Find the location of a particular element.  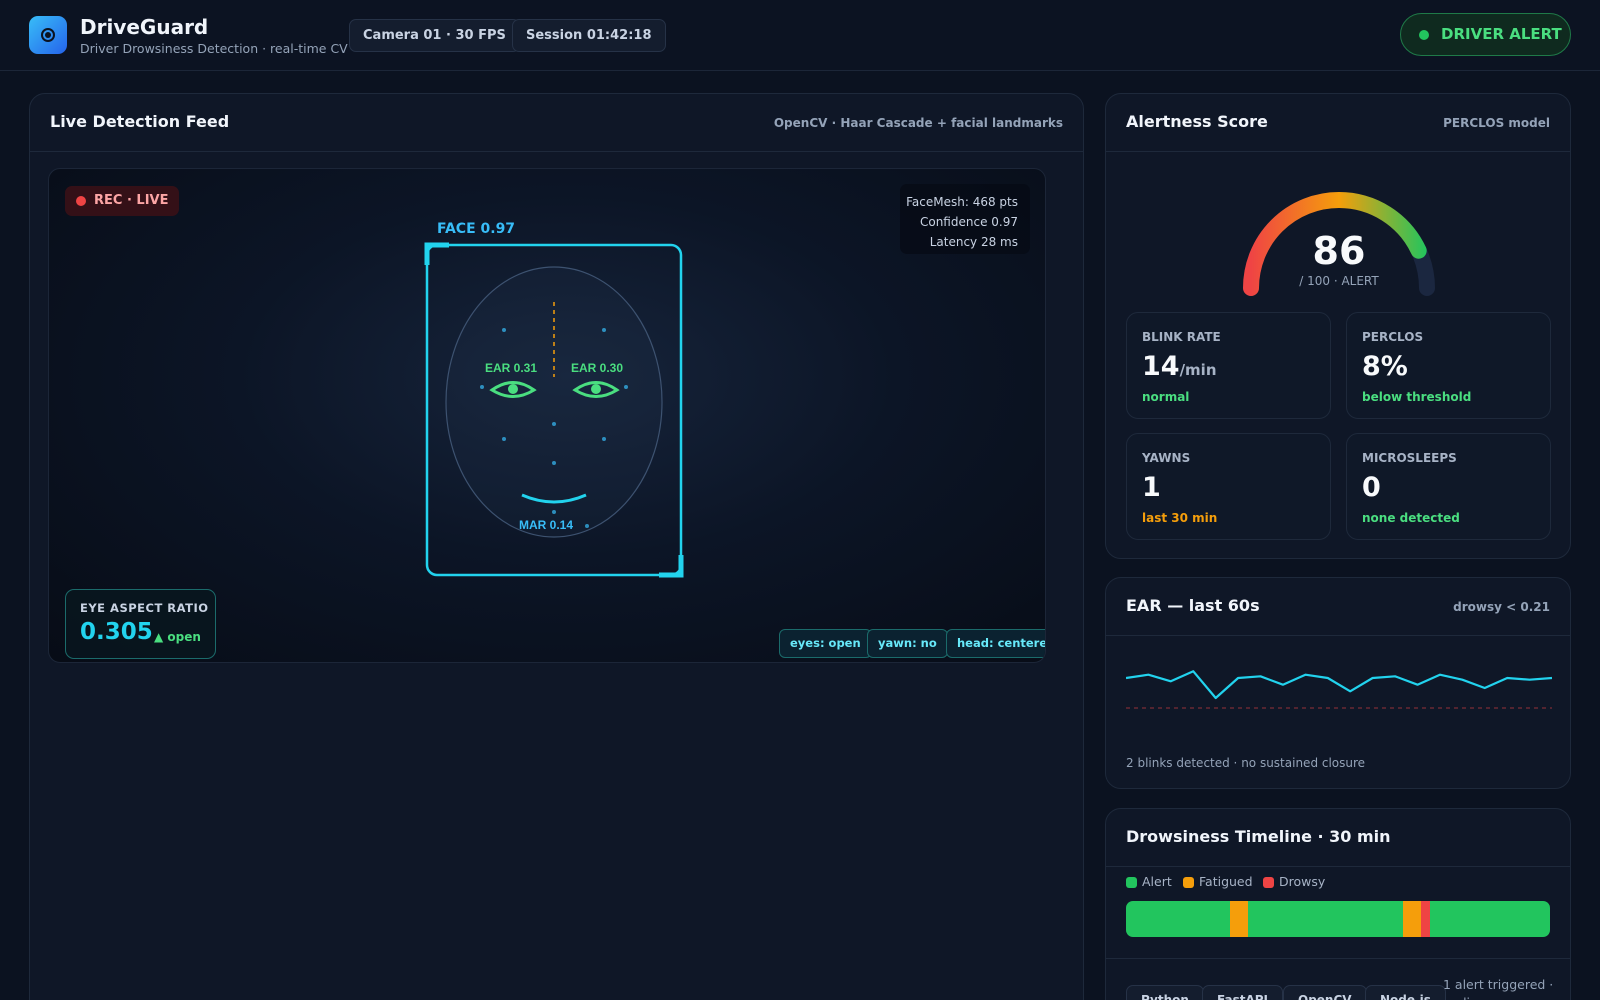

stat-value: 0 is located at coordinates (1371, 487).